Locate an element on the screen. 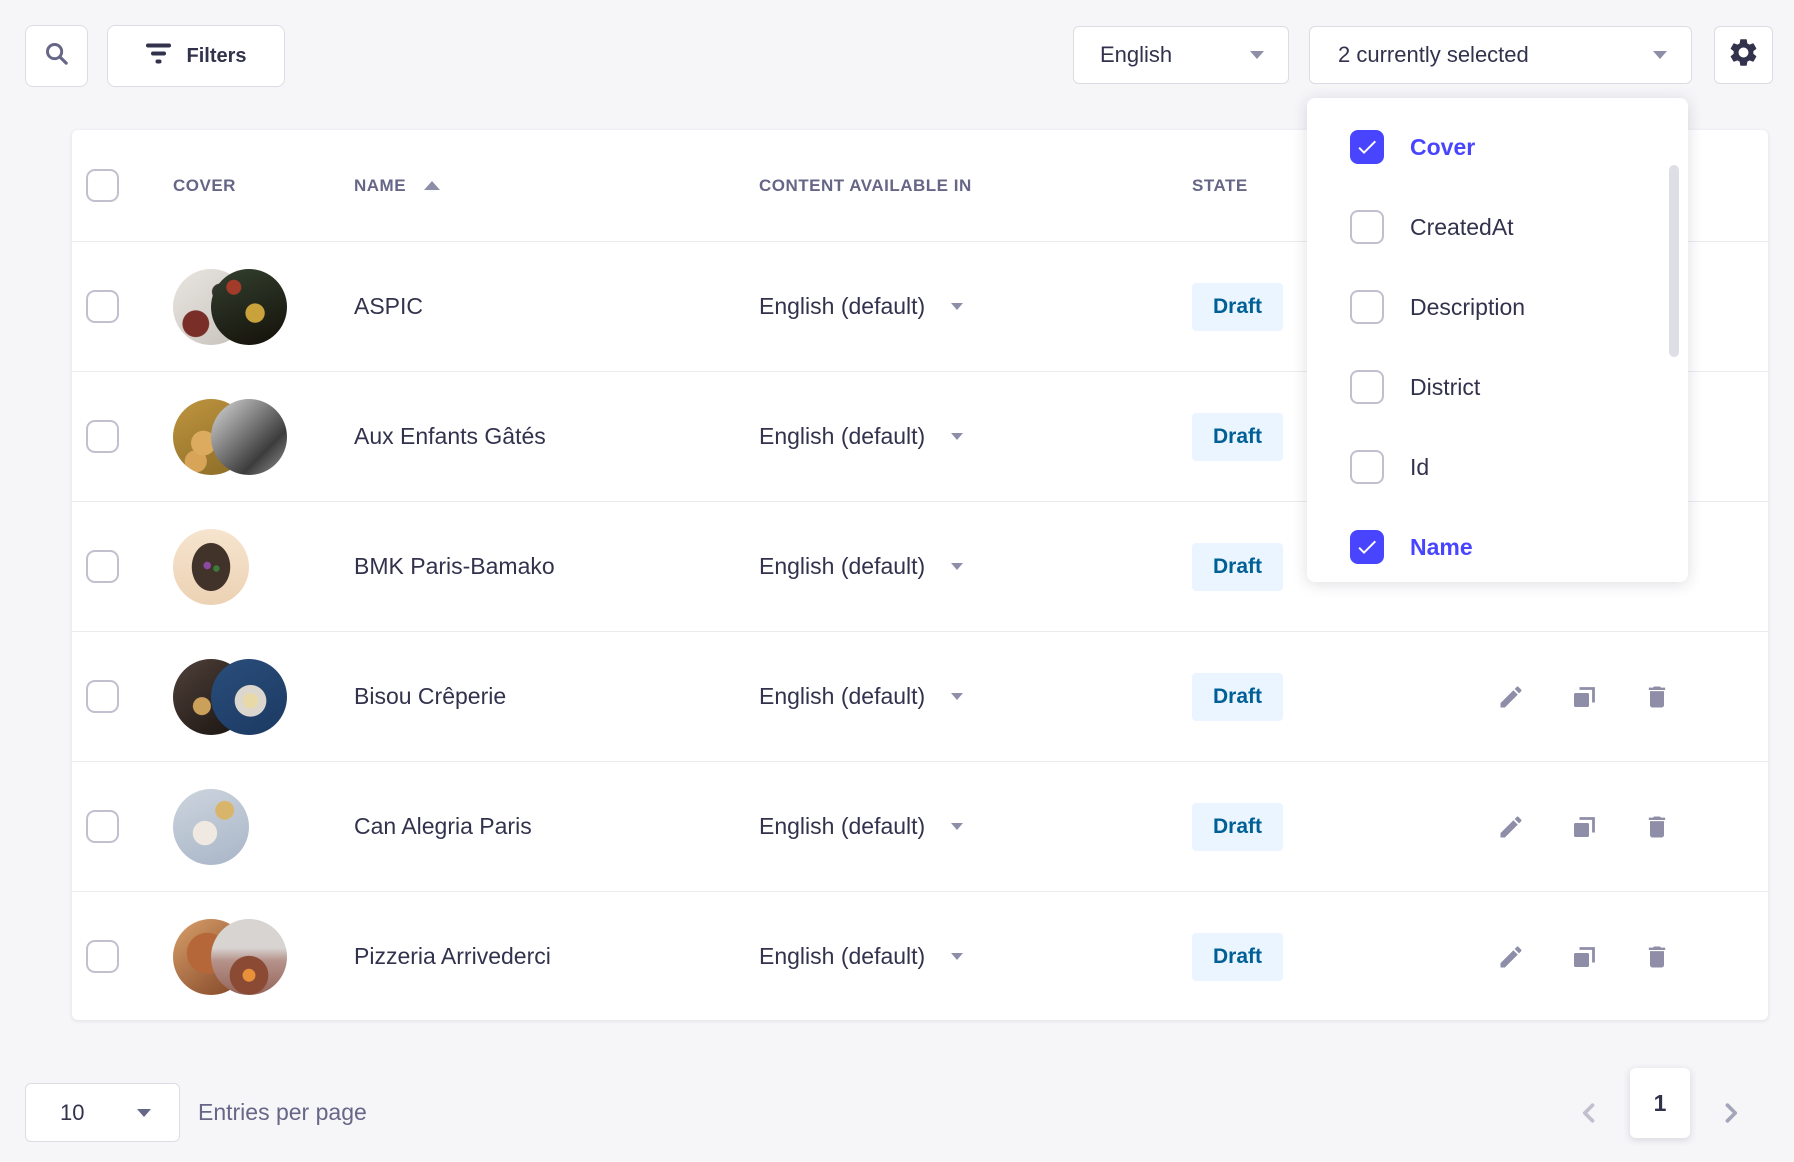 This screenshot has height=1162, width=1794. column-header-name: NAME is located at coordinates (556, 186).